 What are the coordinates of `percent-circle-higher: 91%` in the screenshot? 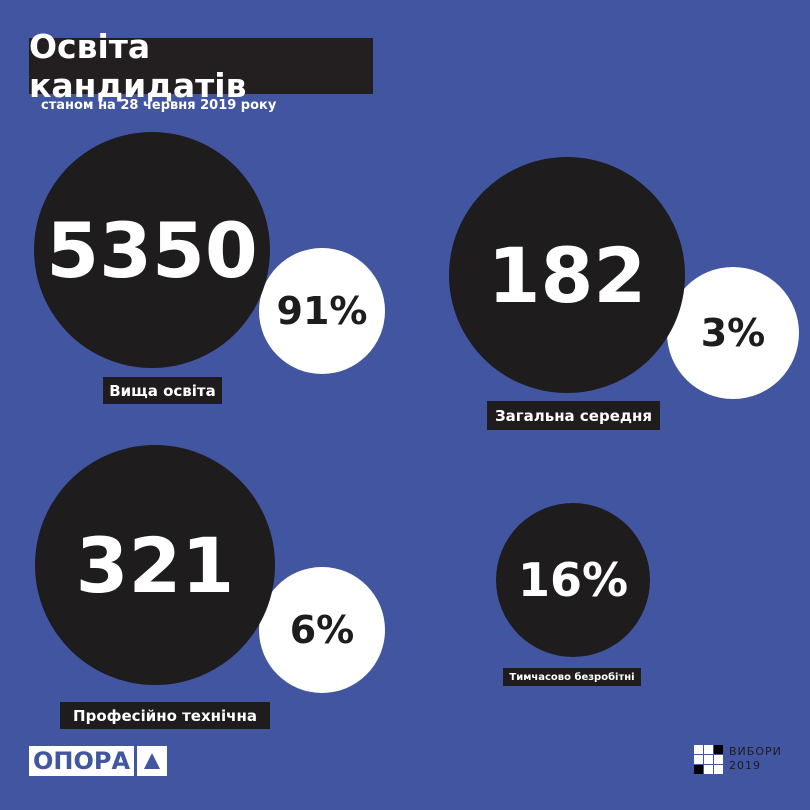 It's located at (322, 311).